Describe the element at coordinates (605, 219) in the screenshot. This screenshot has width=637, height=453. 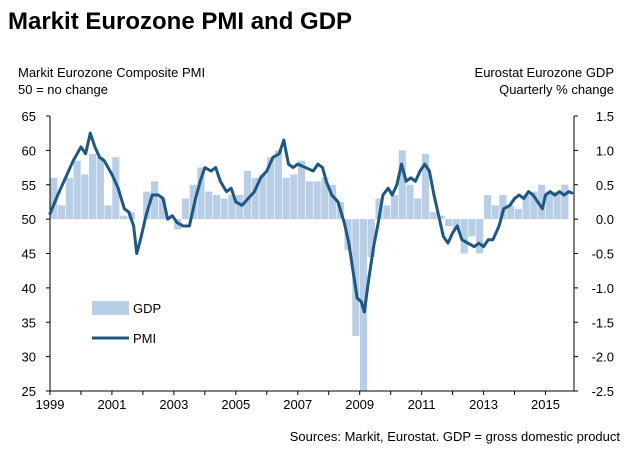
I see `right-tick-label: 0.0` at that location.